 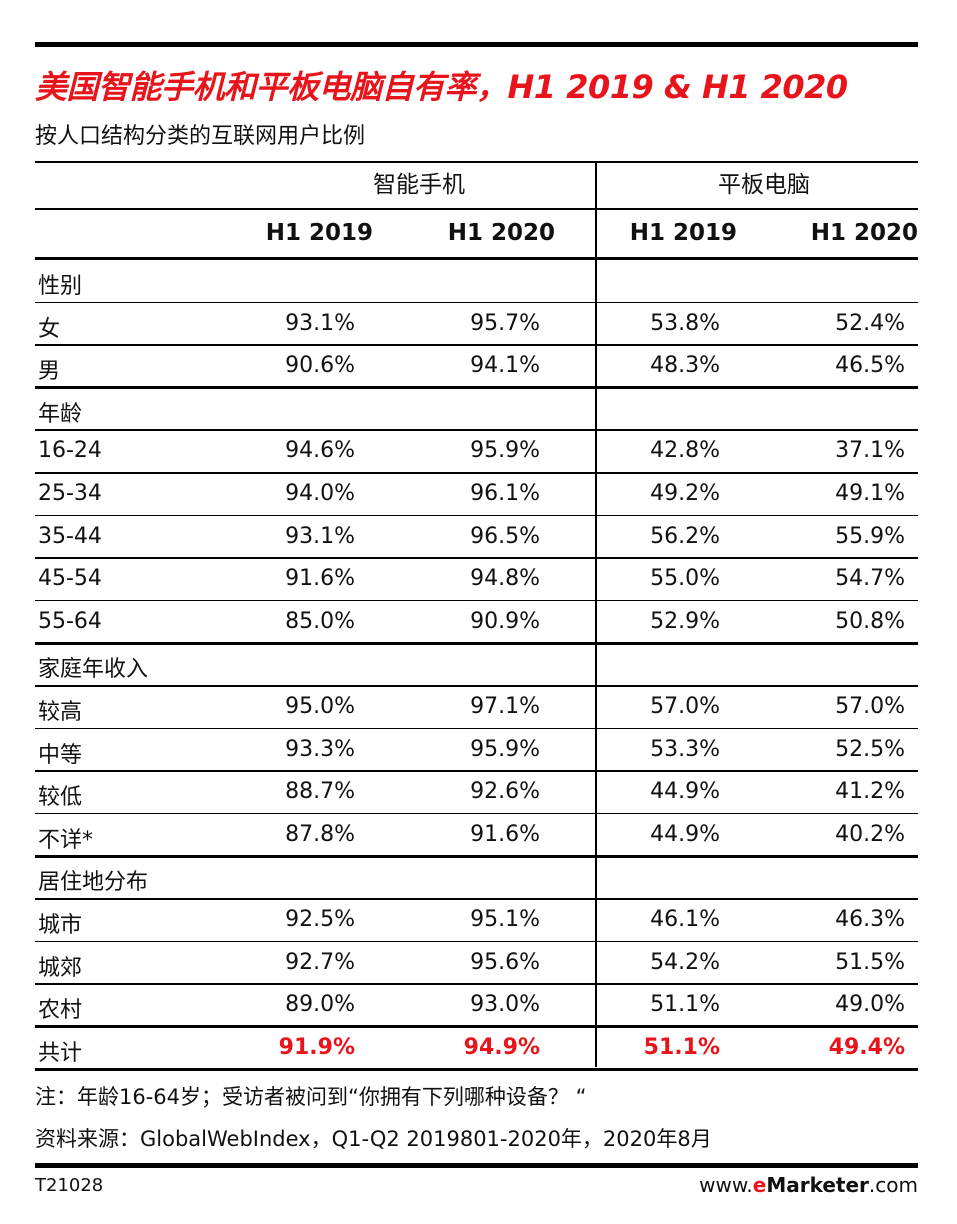 What do you see at coordinates (419, 185) in the screenshot?
I see `column-group-header: 智能手机` at bounding box center [419, 185].